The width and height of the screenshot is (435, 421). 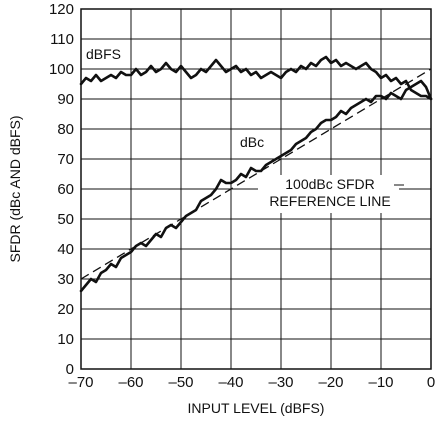 What do you see at coordinates (329, 201) in the screenshot?
I see `reference-line-label-2: REFERENCE LINE` at bounding box center [329, 201].